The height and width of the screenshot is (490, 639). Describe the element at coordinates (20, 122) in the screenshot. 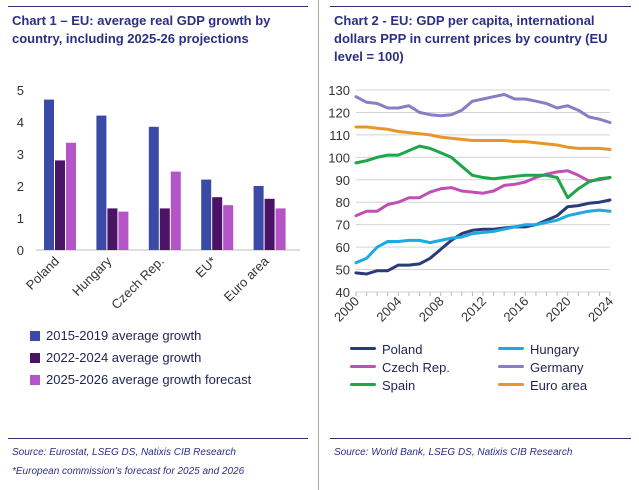

I see `y-tick-label: 4` at that location.